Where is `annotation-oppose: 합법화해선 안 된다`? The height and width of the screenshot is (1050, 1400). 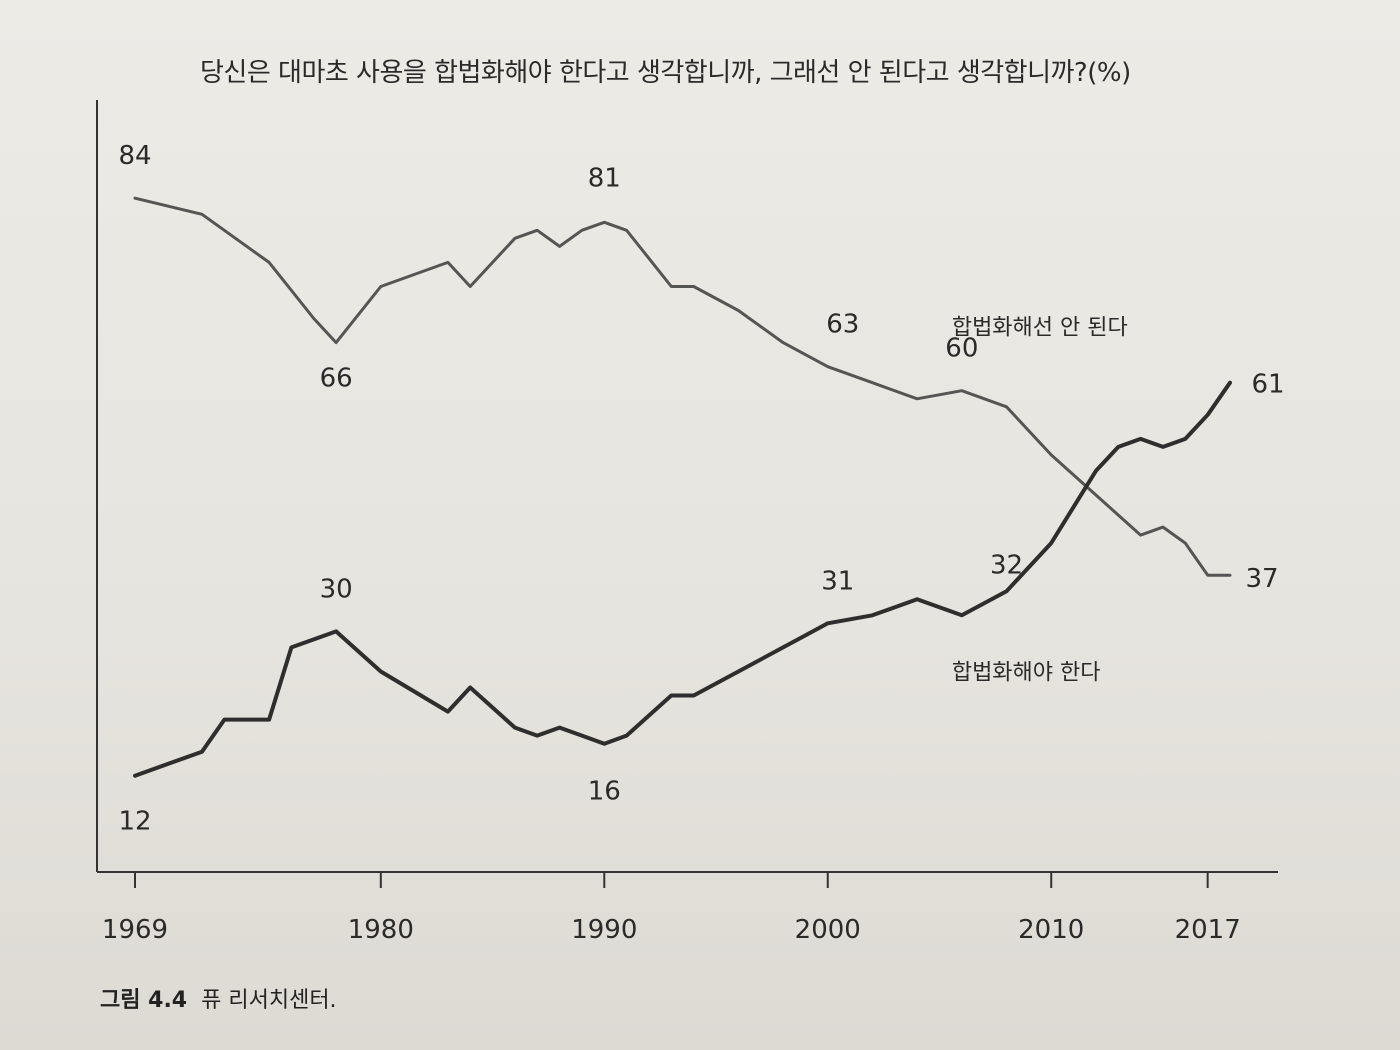
annotation-oppose: 합법화해선 안 된다 is located at coordinates (1040, 328).